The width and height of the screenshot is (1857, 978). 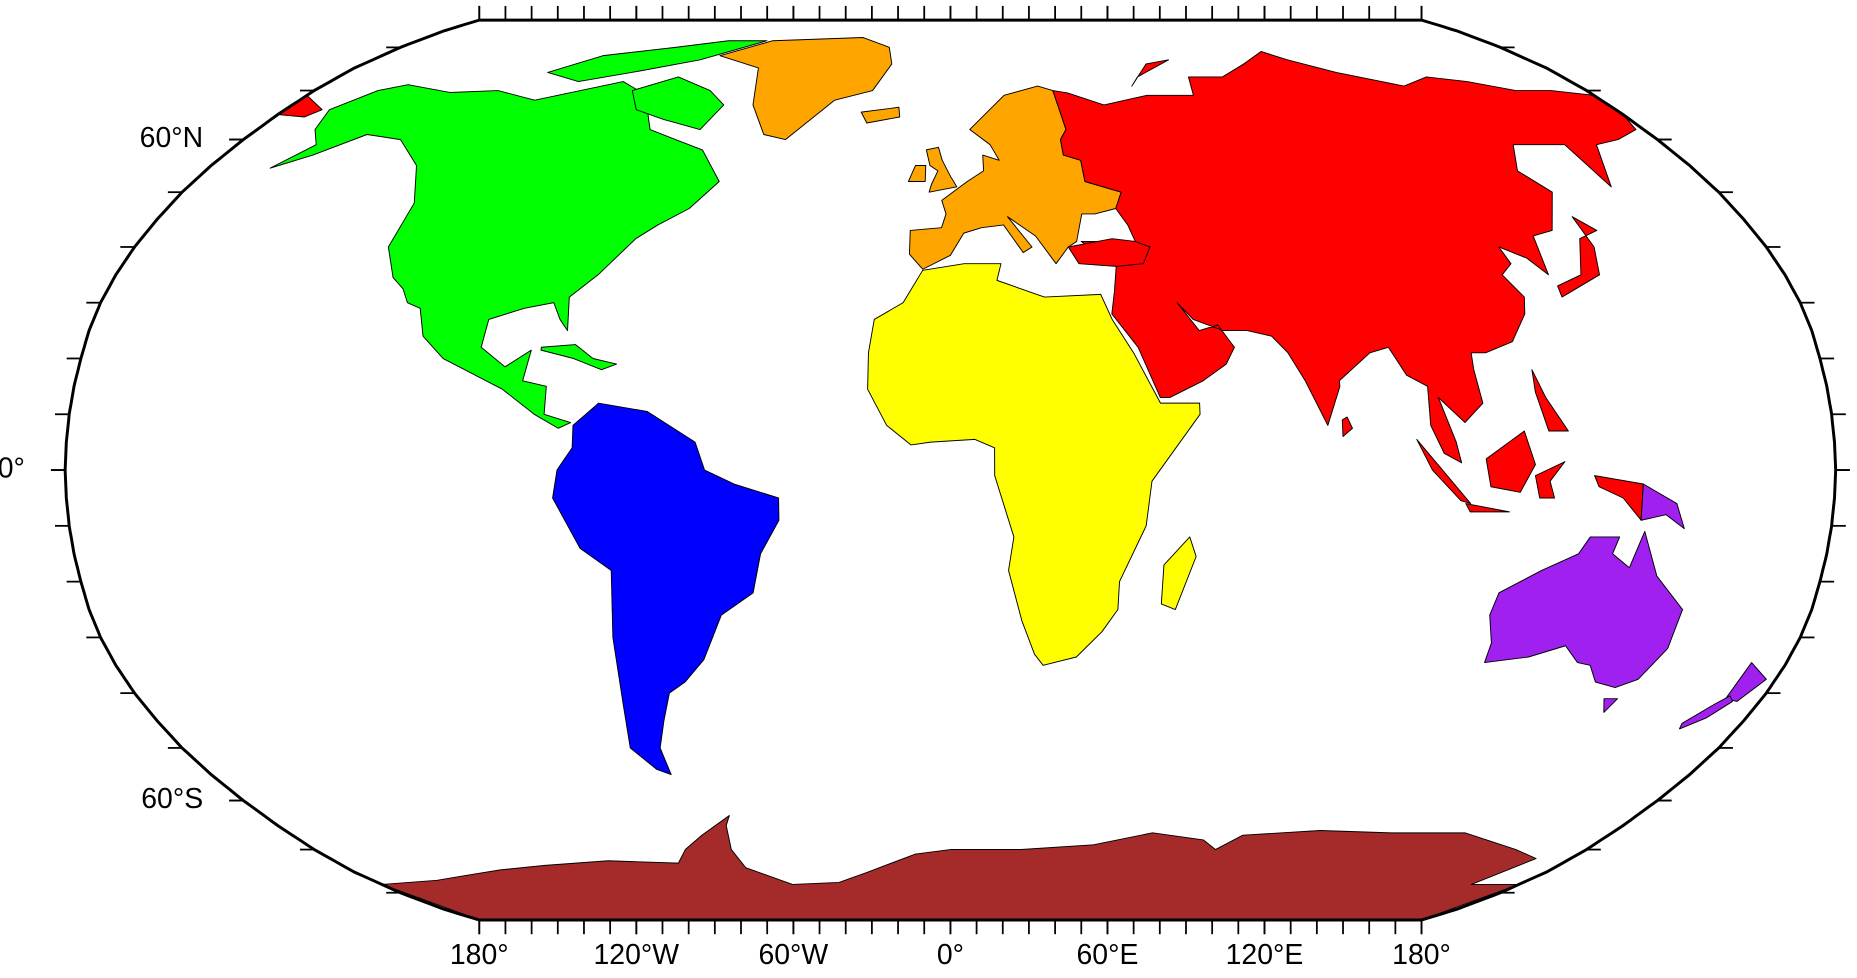 I want to click on x-tick-label: 120°W, so click(x=637, y=955).